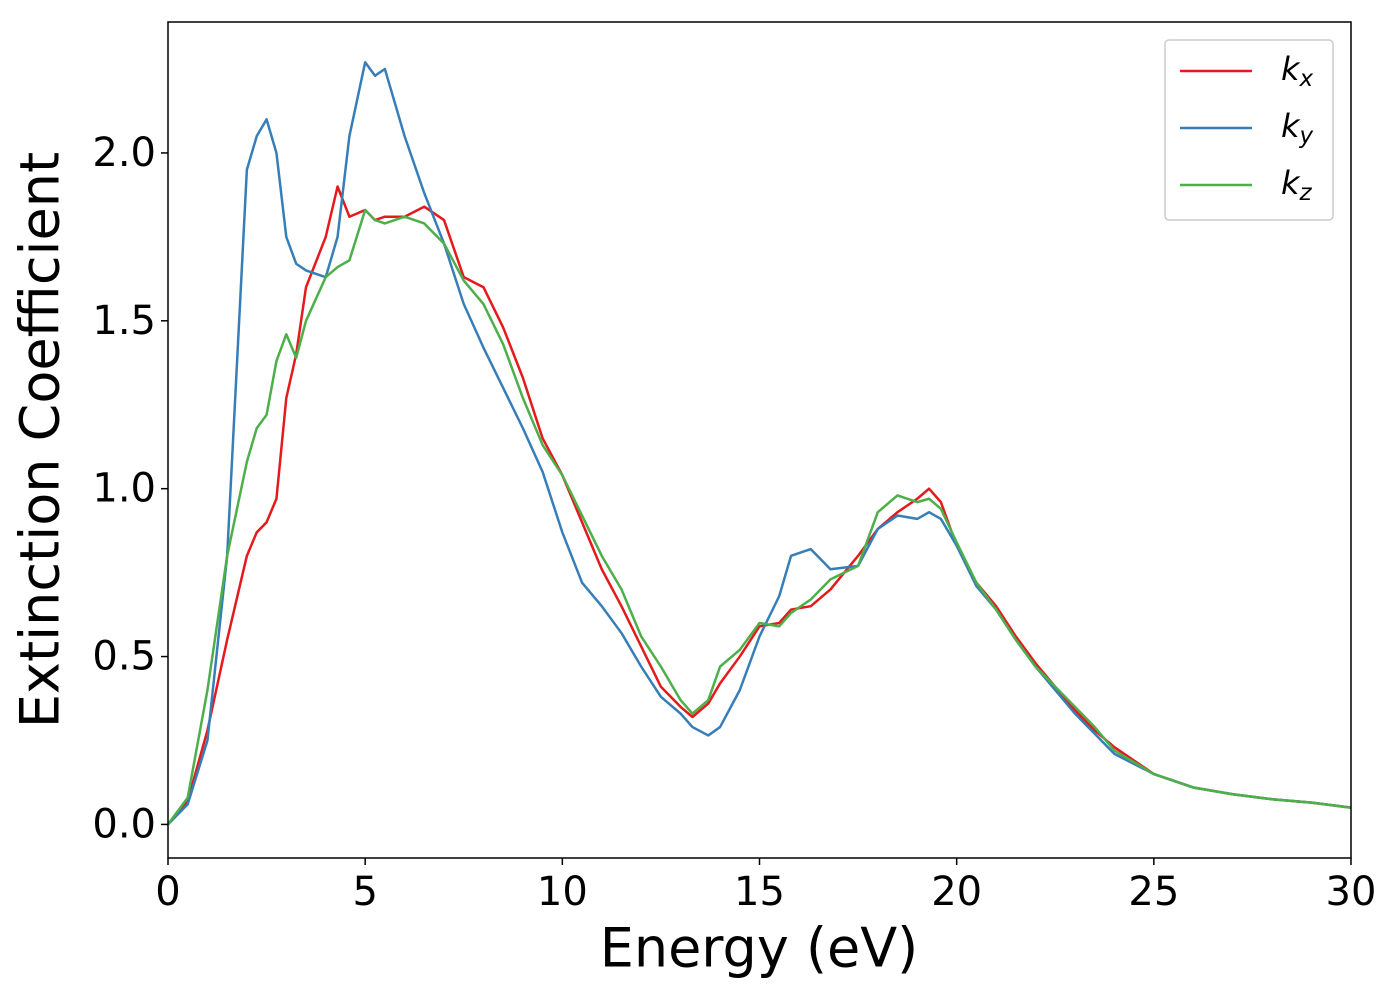 The image size is (1400, 1000). I want to click on y-axis-label: Extinction Coefficient, so click(40, 440).